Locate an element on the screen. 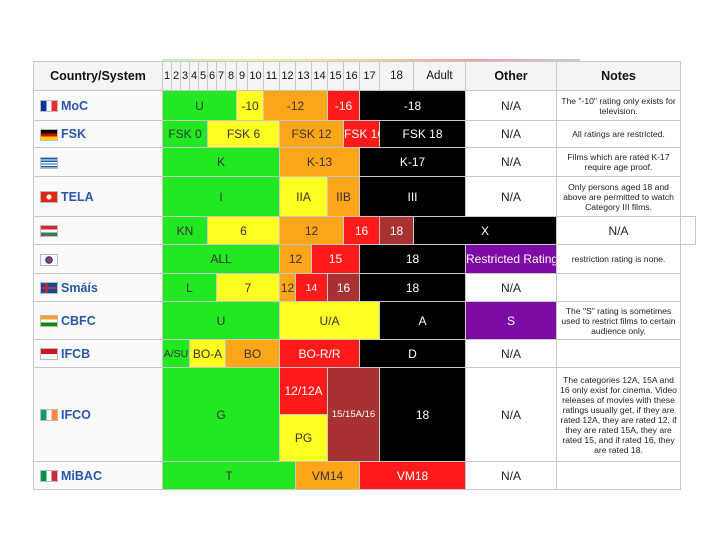 This screenshot has width=728, height=546. rating-cell: 16 is located at coordinates (361, 230).